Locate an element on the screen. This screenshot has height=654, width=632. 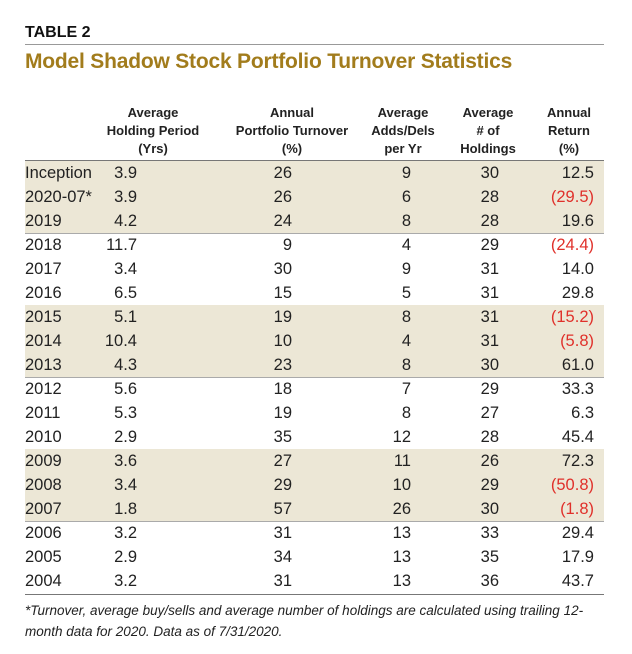
header-line: # of is located at coordinates (488, 130).